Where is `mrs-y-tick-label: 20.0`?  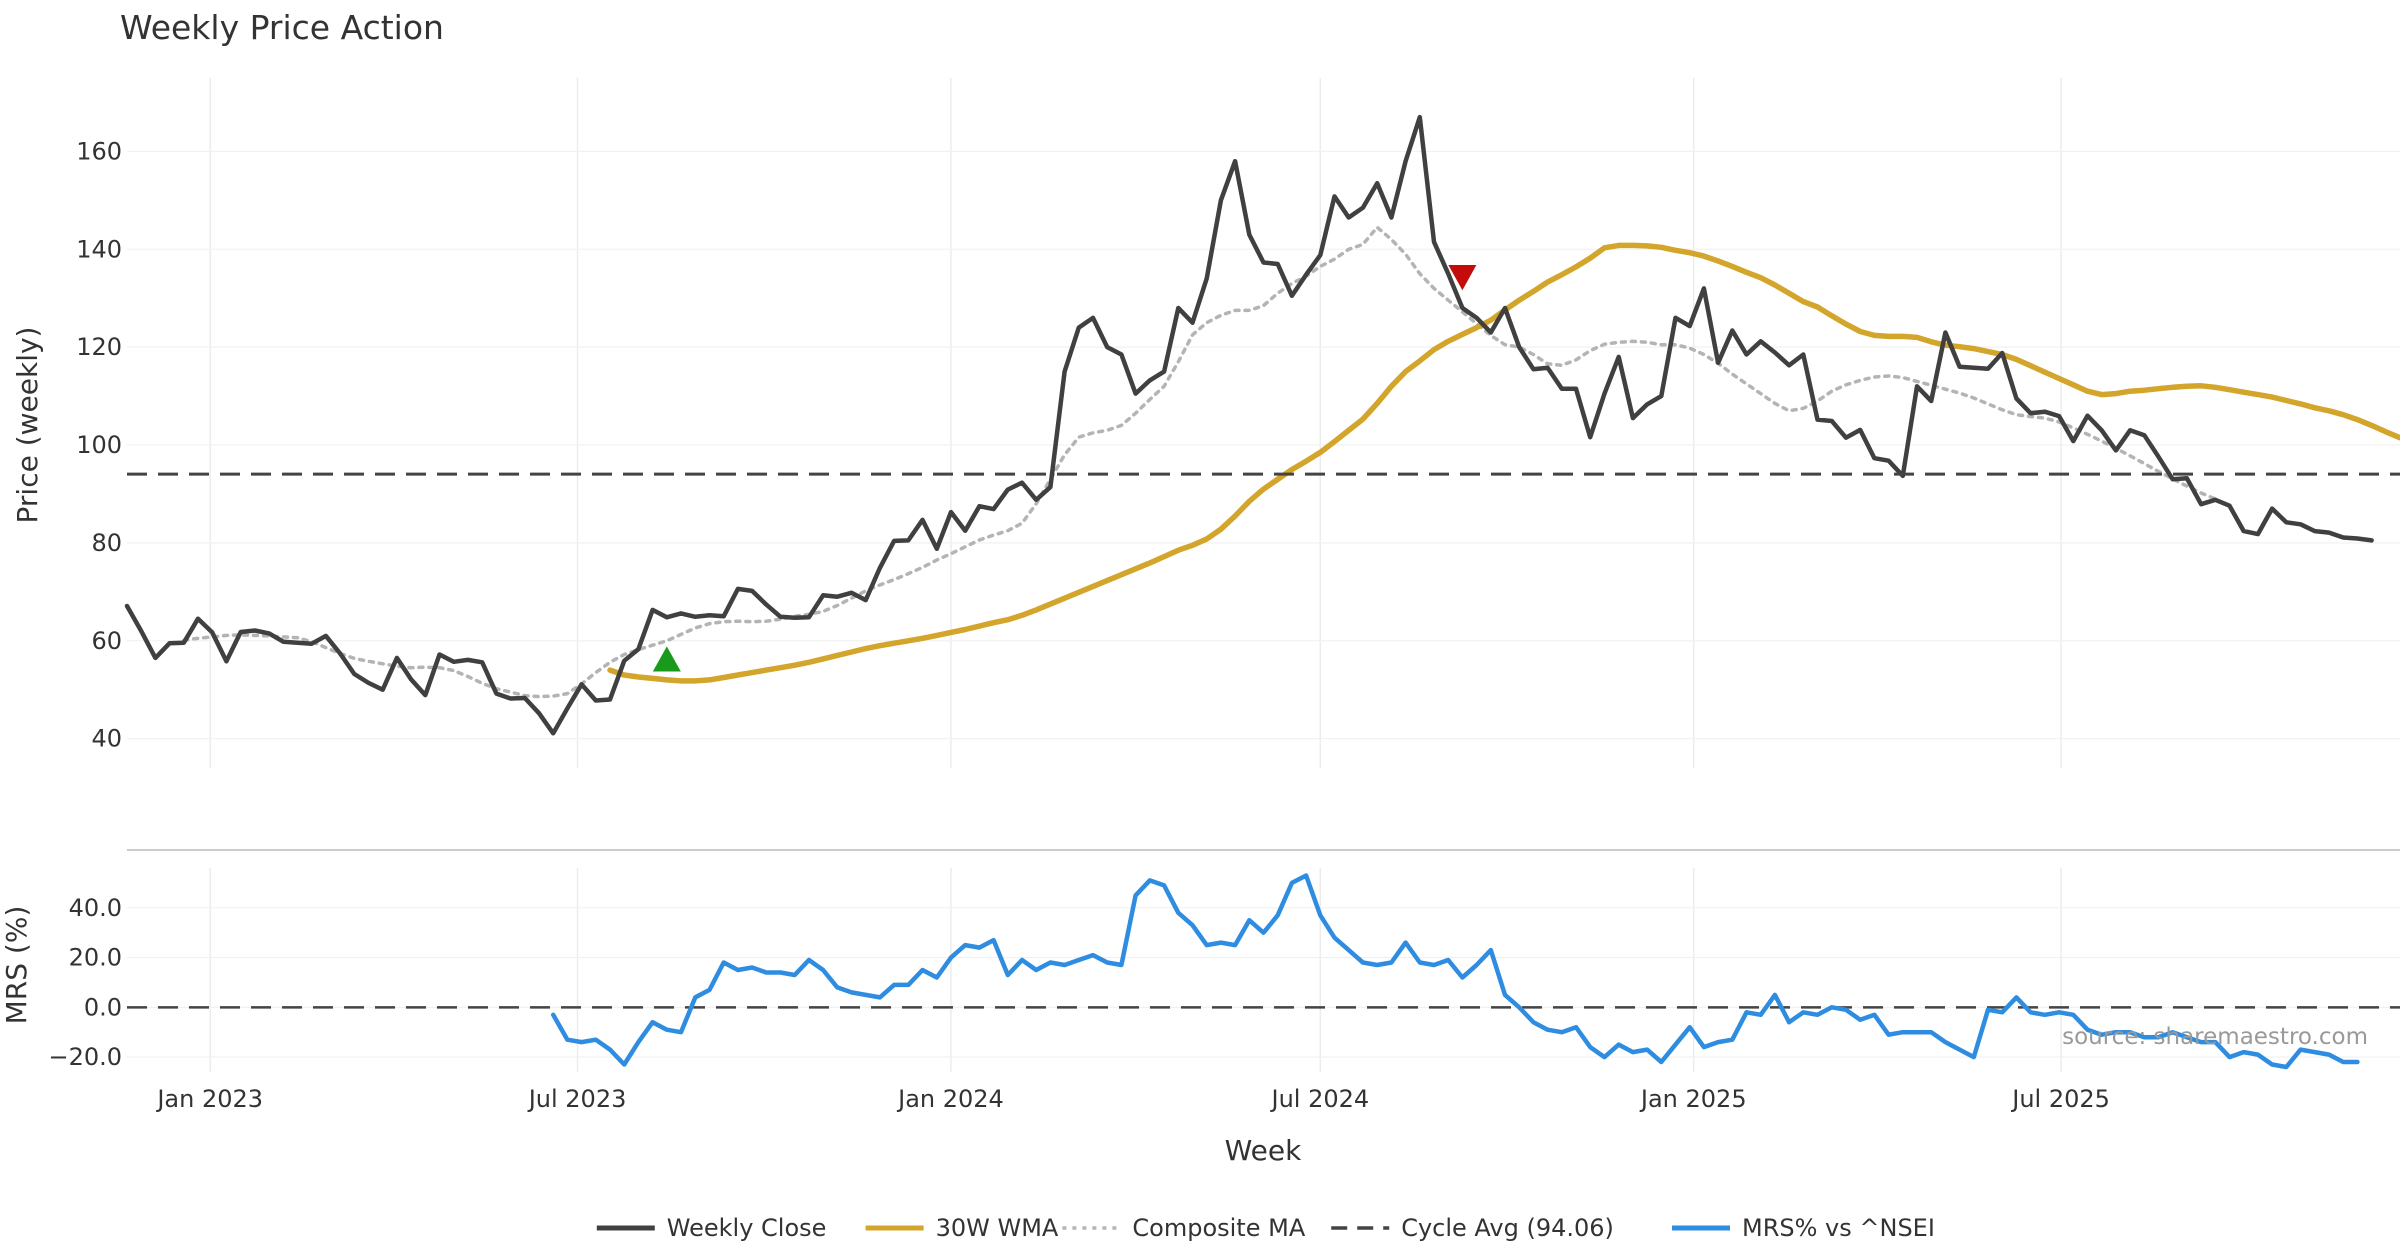
mrs-y-tick-label: 20.0 is located at coordinates (95, 958).